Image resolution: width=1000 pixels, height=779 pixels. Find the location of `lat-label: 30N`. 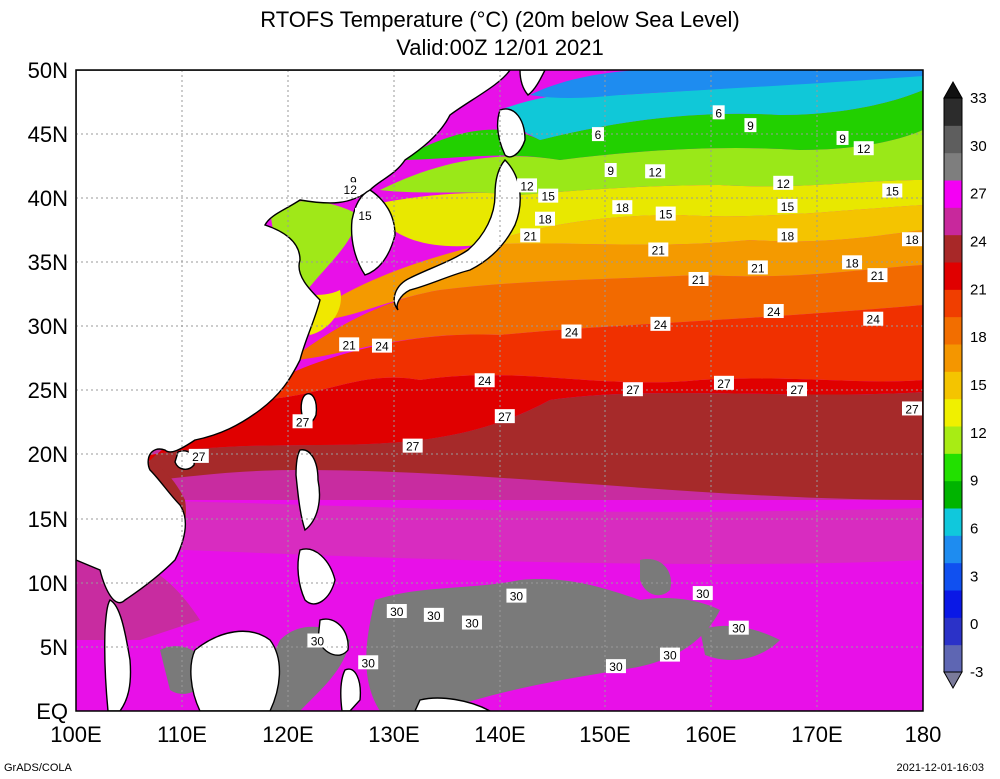

lat-label: 30N is located at coordinates (48, 326).